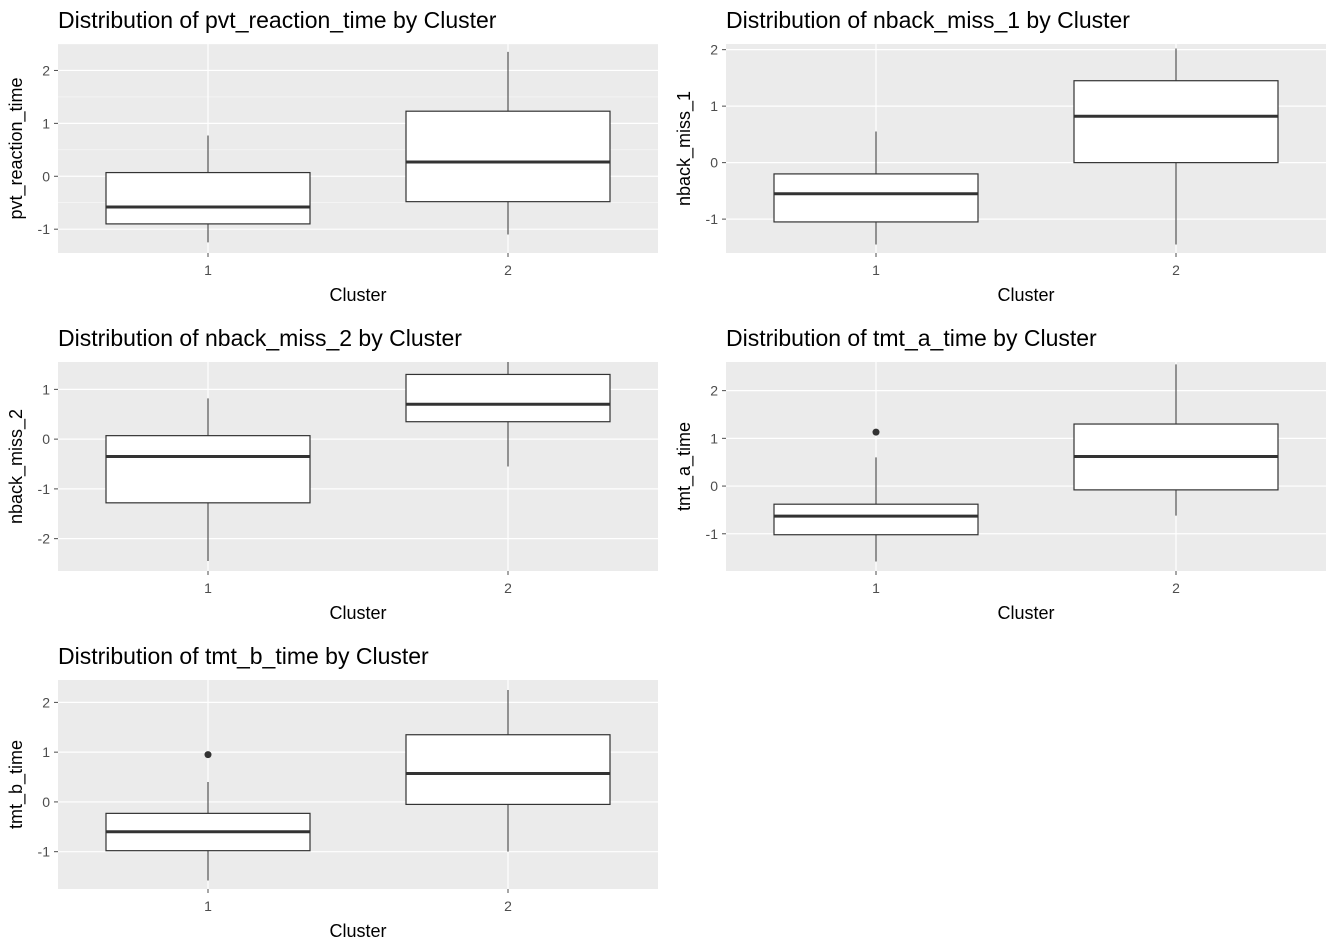 Image resolution: width=1336 pixels, height=946 pixels. What do you see at coordinates (16, 148) in the screenshot?
I see `y-axis-title: pvt_reaction_time` at bounding box center [16, 148].